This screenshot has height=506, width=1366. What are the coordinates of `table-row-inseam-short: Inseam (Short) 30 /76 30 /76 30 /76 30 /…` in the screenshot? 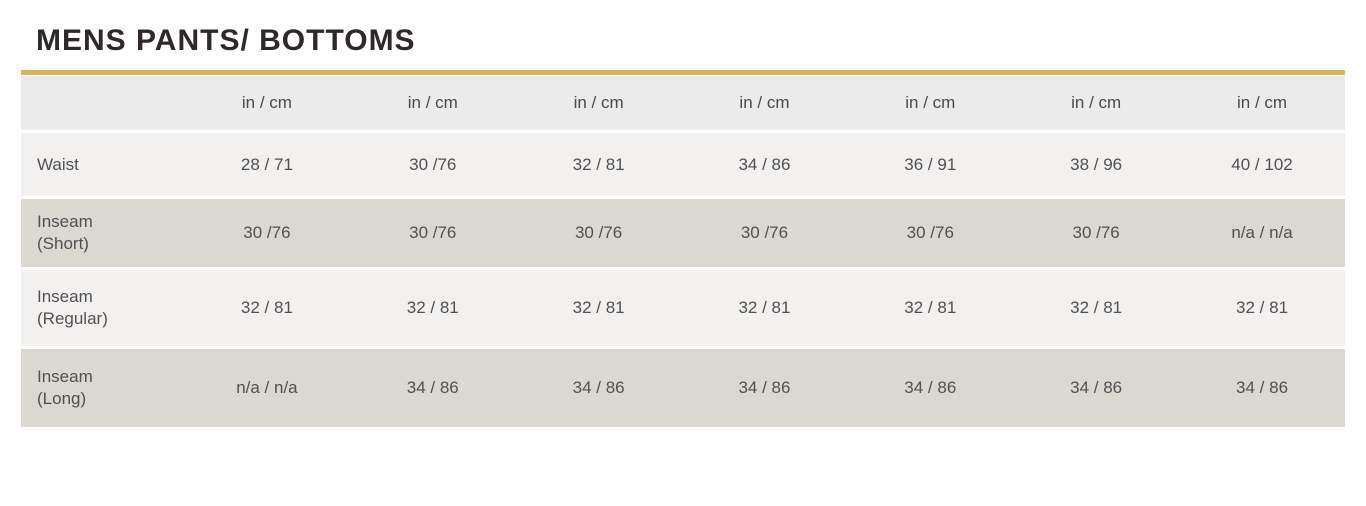 It's located at (683, 233).